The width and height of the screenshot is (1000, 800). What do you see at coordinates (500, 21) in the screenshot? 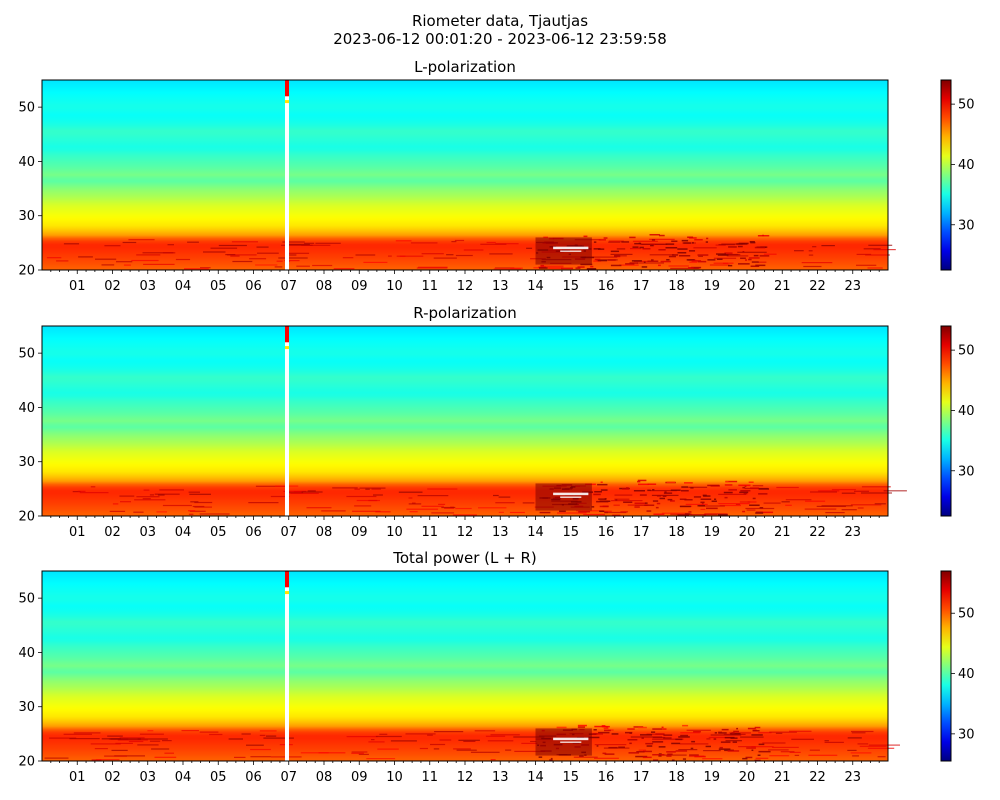
I see `figure-title: Riometer data, Tjautjas` at bounding box center [500, 21].